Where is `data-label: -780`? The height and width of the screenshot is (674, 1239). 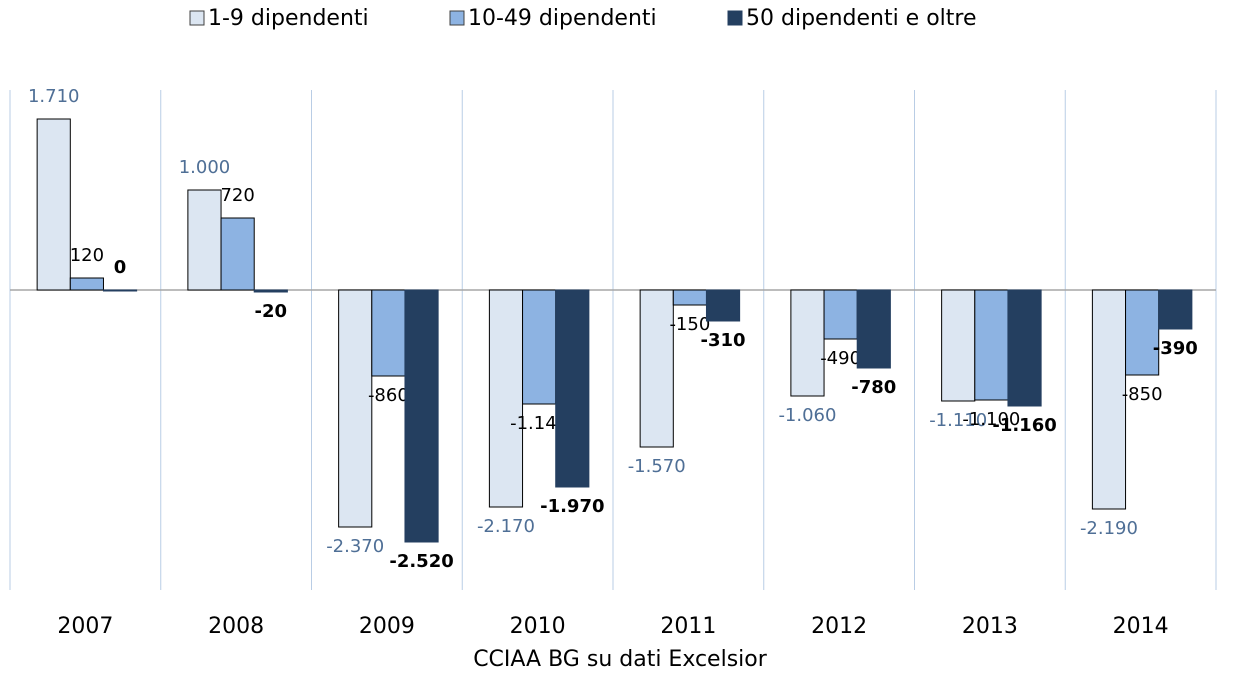
data-label: -780 is located at coordinates (873, 387).